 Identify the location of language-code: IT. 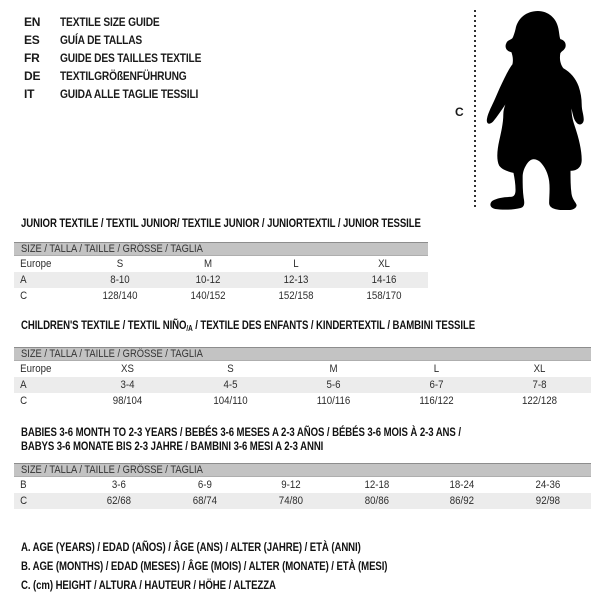
(29, 94).